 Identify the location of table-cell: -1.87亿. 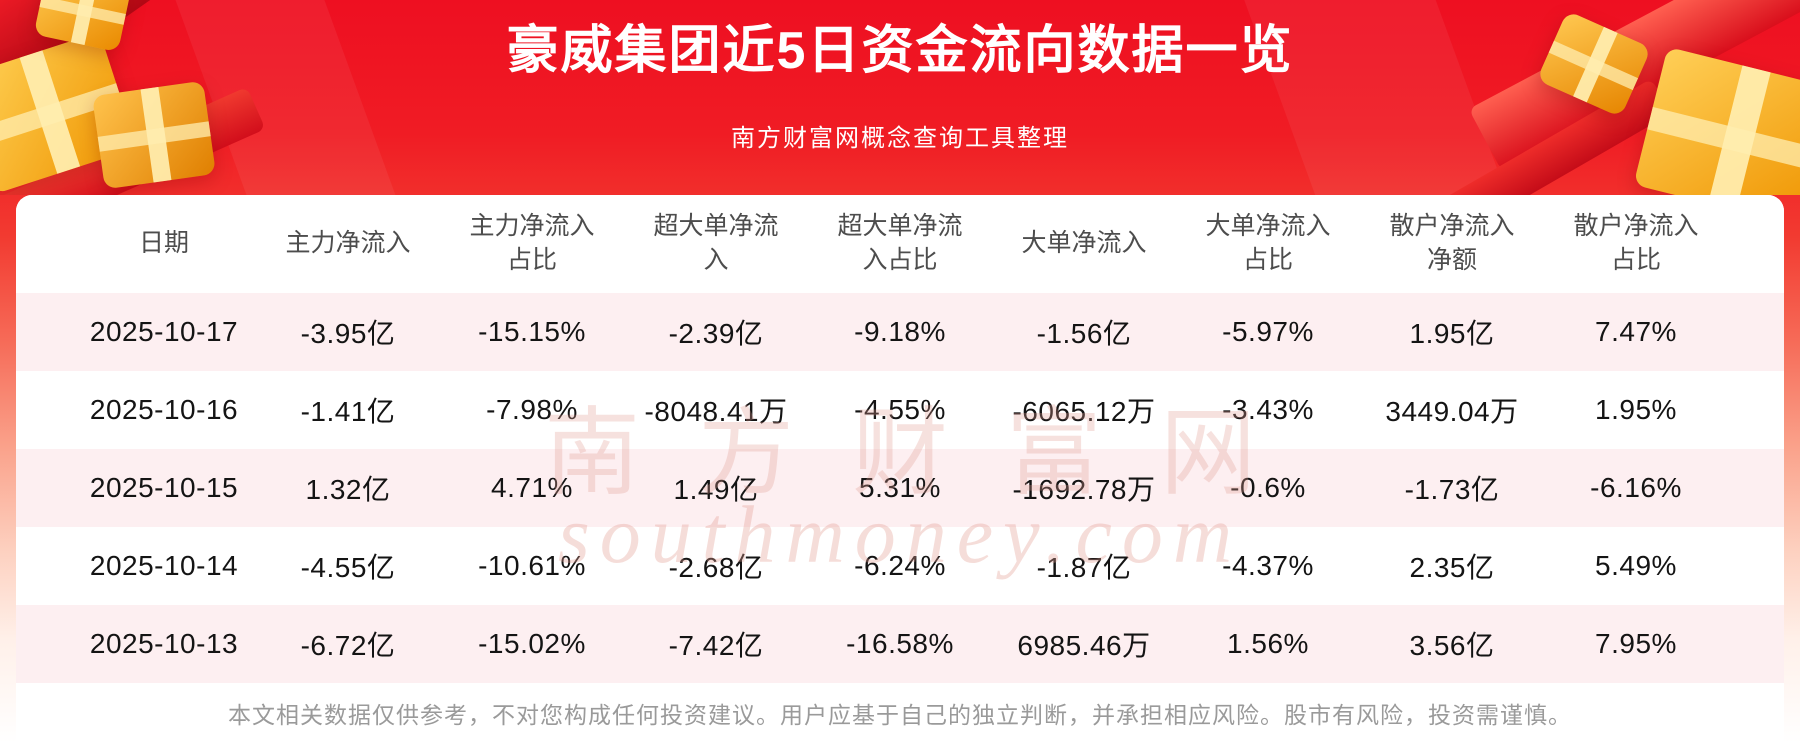
(1084, 567).